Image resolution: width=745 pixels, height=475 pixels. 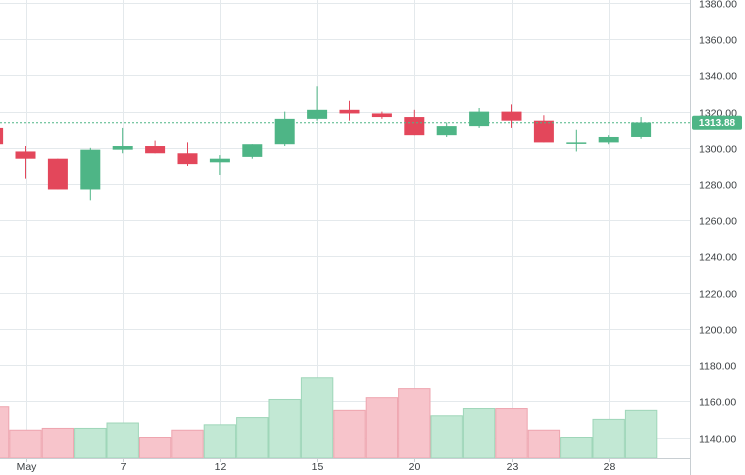 What do you see at coordinates (718, 41) in the screenshot?
I see `price-tick-label: 1360.00` at bounding box center [718, 41].